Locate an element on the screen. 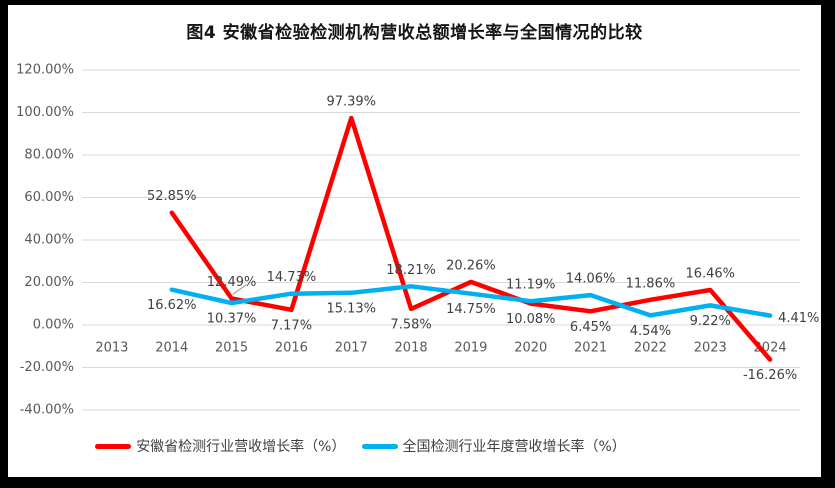  x-axis-tick-label: 2023 is located at coordinates (710, 348).